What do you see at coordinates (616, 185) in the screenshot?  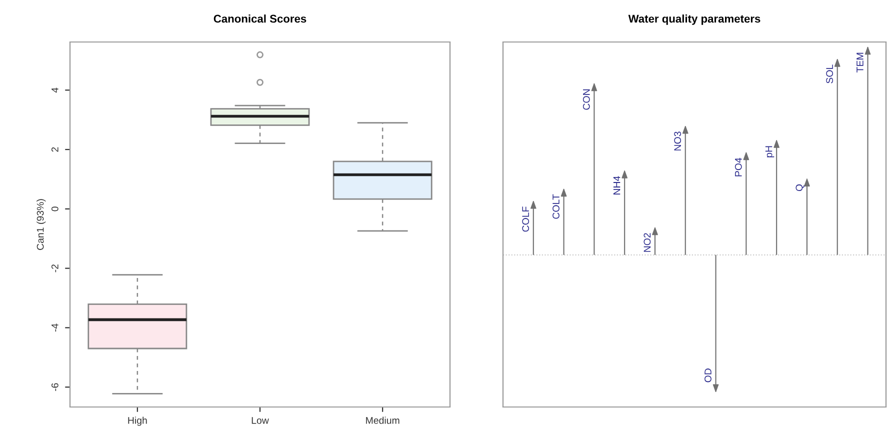 I see `x-tick-label: NH4` at bounding box center [616, 185].